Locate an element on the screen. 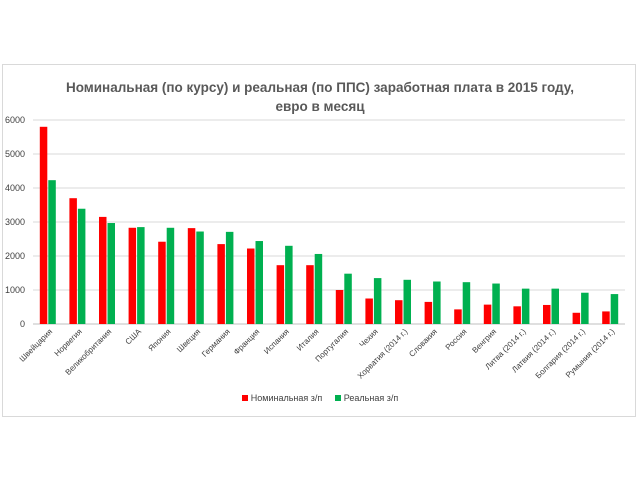 This screenshot has height=480, width=640. legend-item-nominal: Номинальная з/п is located at coordinates (282, 398).